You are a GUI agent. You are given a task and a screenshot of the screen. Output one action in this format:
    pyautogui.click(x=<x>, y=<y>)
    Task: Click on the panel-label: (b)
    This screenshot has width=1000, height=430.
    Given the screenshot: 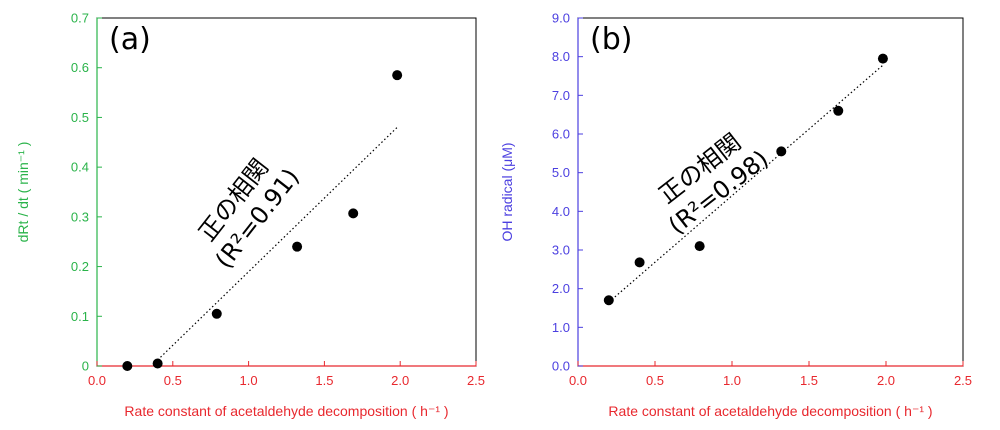 What is the action you would take?
    pyautogui.click(x=611, y=39)
    